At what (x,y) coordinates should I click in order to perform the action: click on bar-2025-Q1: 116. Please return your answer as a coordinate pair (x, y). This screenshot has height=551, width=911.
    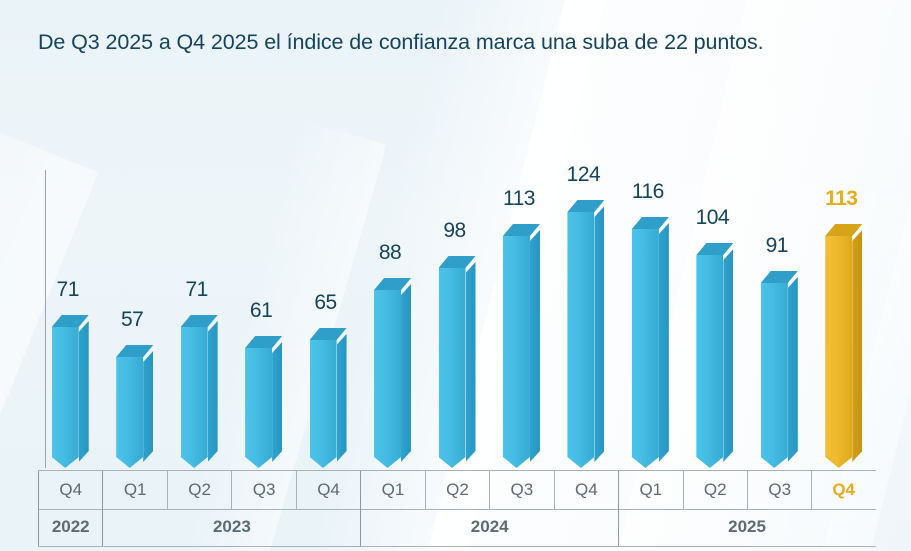
    Looking at the image, I should click on (650, 324).